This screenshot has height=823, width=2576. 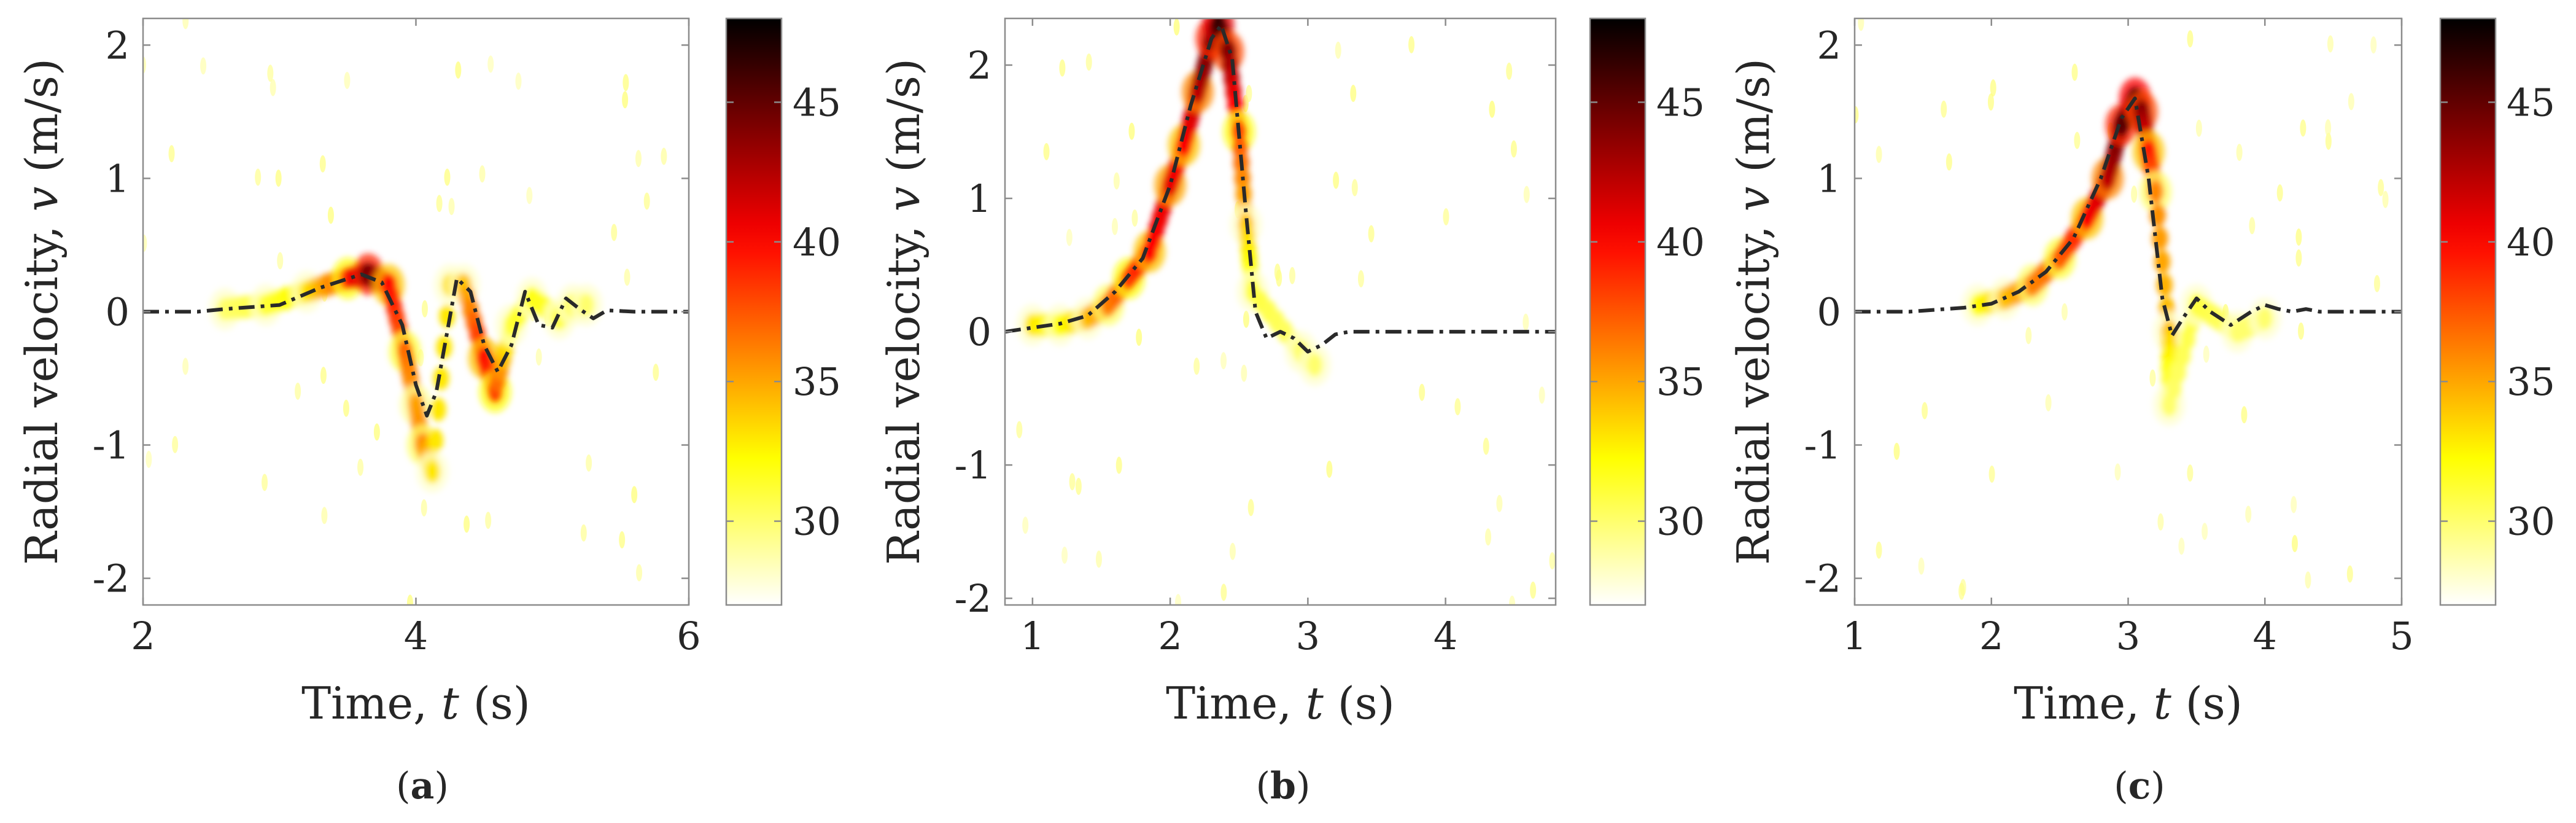 I want to click on y-axis-label: Radial velocity, v (m/s), so click(x=42, y=311).